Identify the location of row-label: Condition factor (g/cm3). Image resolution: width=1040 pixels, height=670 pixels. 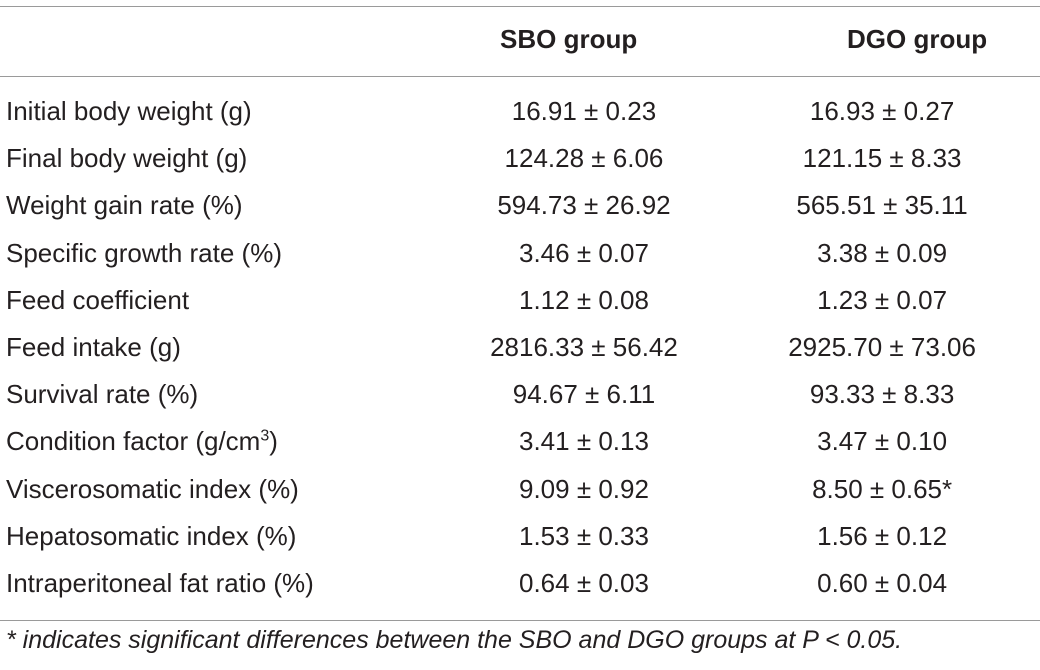
(222, 441).